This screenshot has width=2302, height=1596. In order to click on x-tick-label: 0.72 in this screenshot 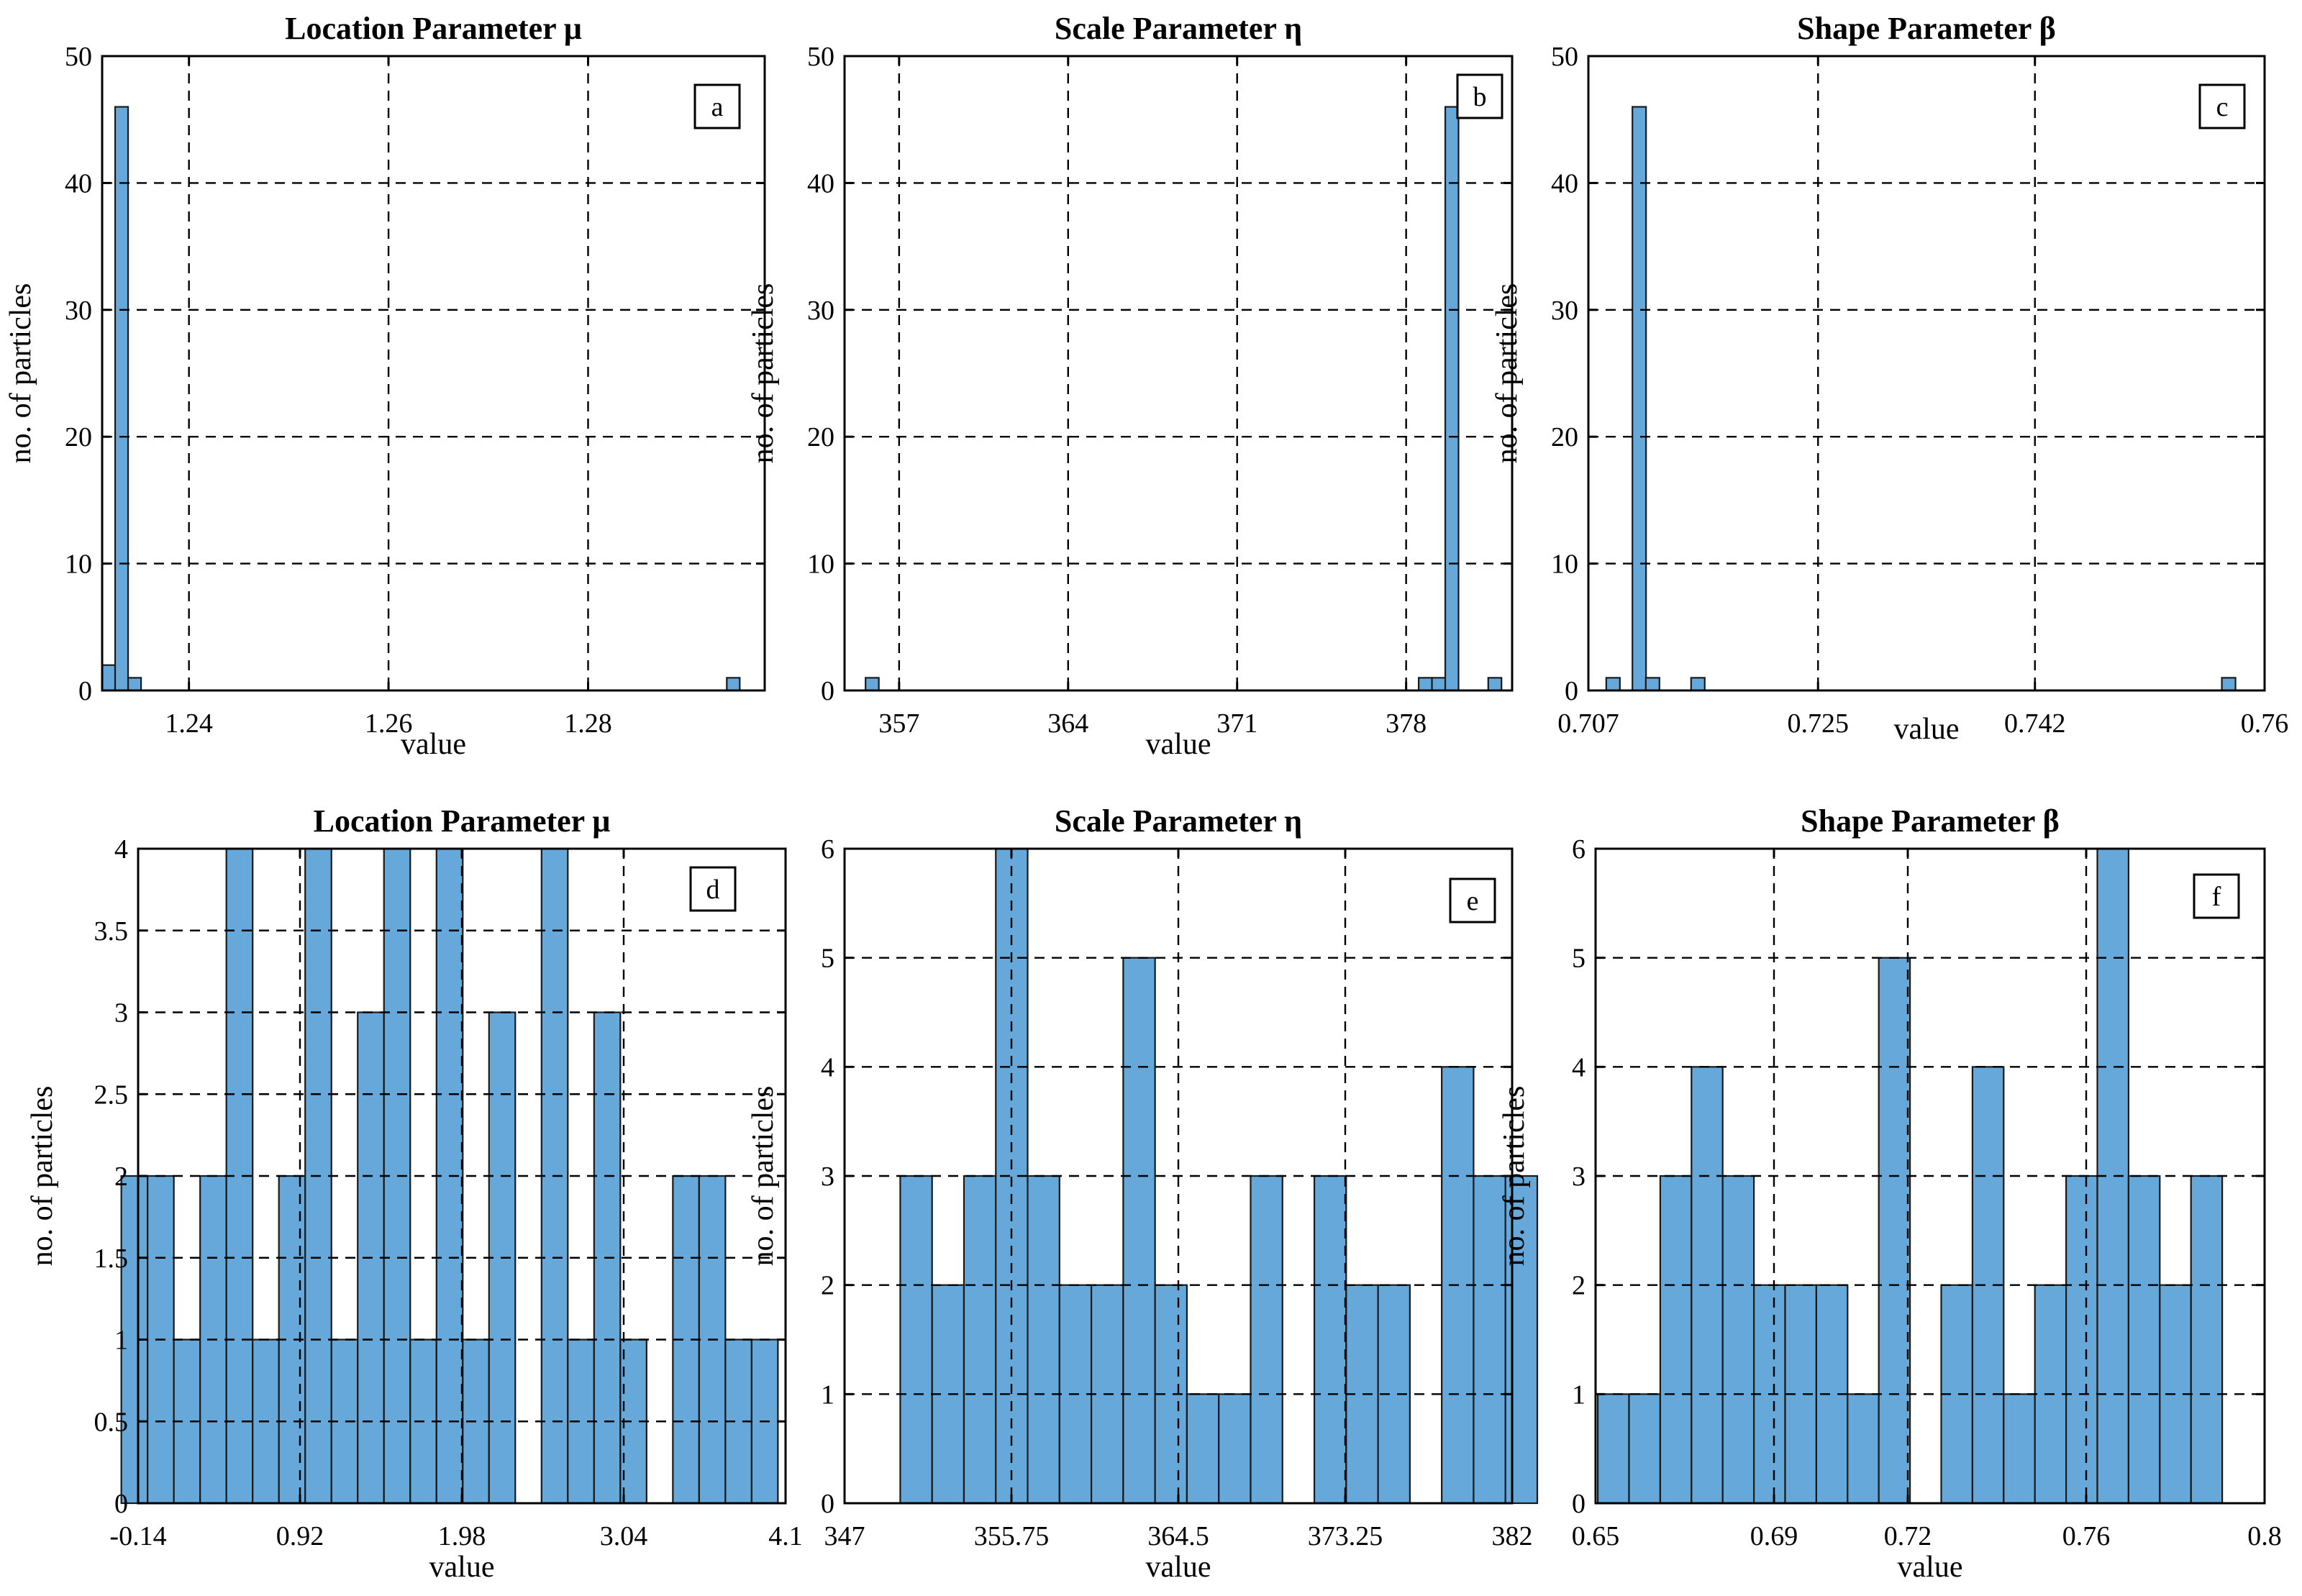, I will do `click(1908, 1536)`.